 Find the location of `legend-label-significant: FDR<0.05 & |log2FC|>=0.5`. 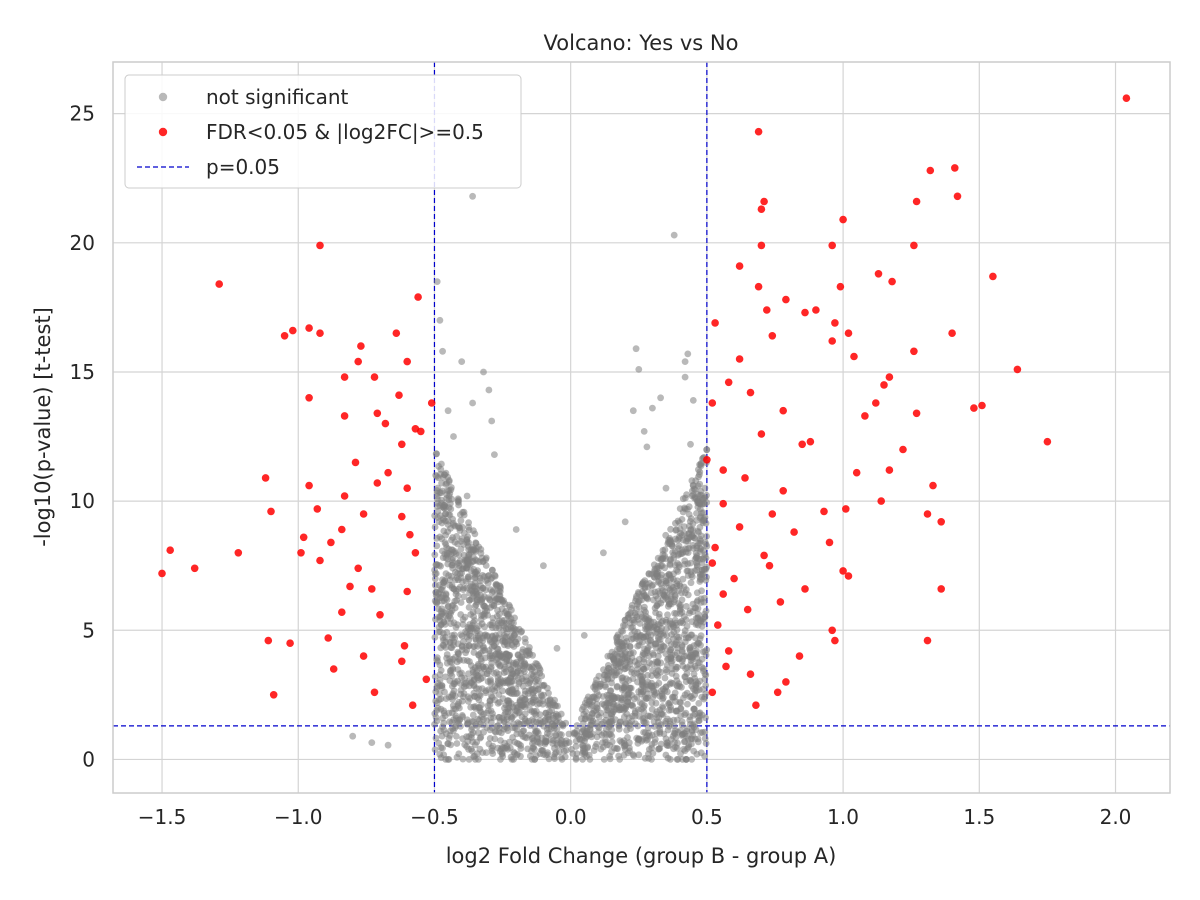

legend-label-significant: FDR<0.05 & |log2FC|>=0.5 is located at coordinates (345, 132).